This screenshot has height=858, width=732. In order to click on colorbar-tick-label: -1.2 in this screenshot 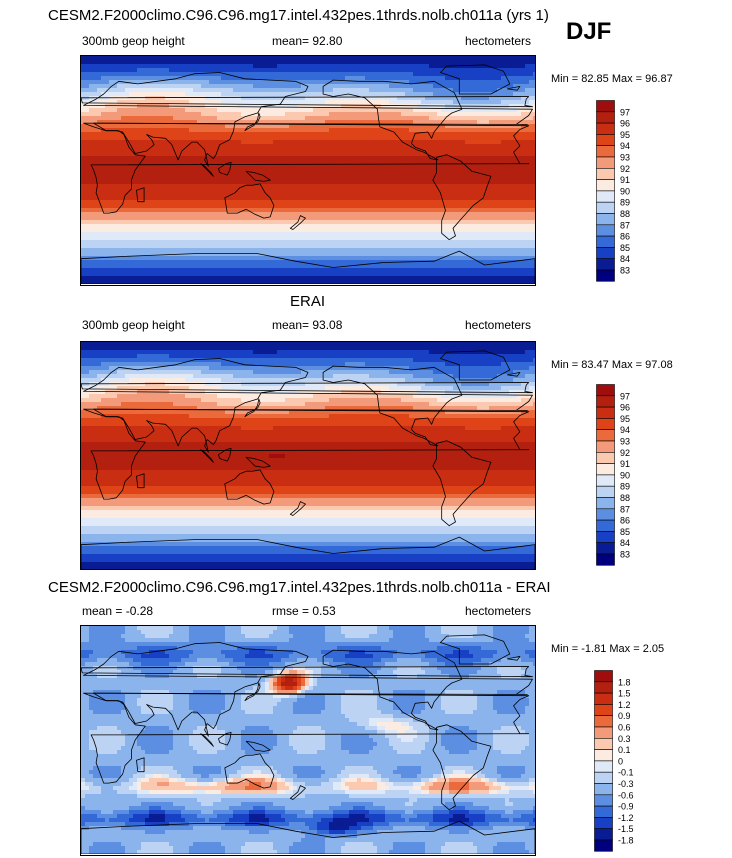, I will do `click(626, 818)`.